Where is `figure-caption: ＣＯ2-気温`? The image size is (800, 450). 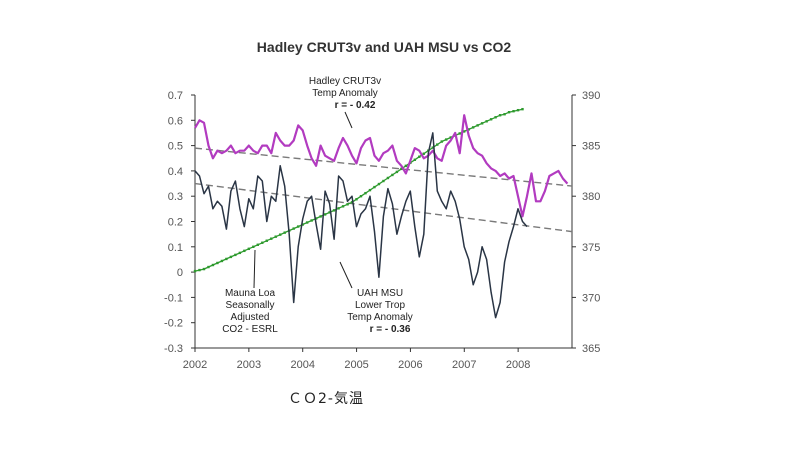
figure-caption: ＣＯ2-気温 is located at coordinates (326, 399).